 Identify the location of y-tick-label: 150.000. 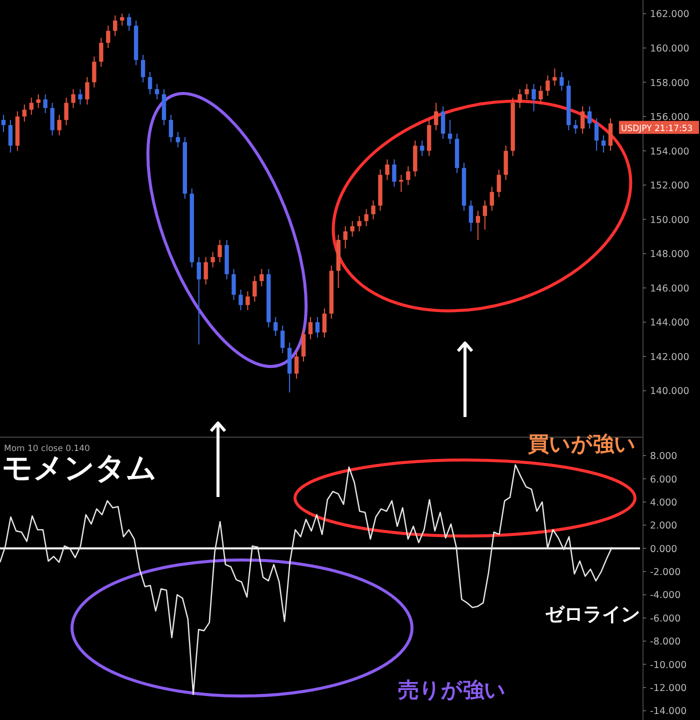
(670, 220).